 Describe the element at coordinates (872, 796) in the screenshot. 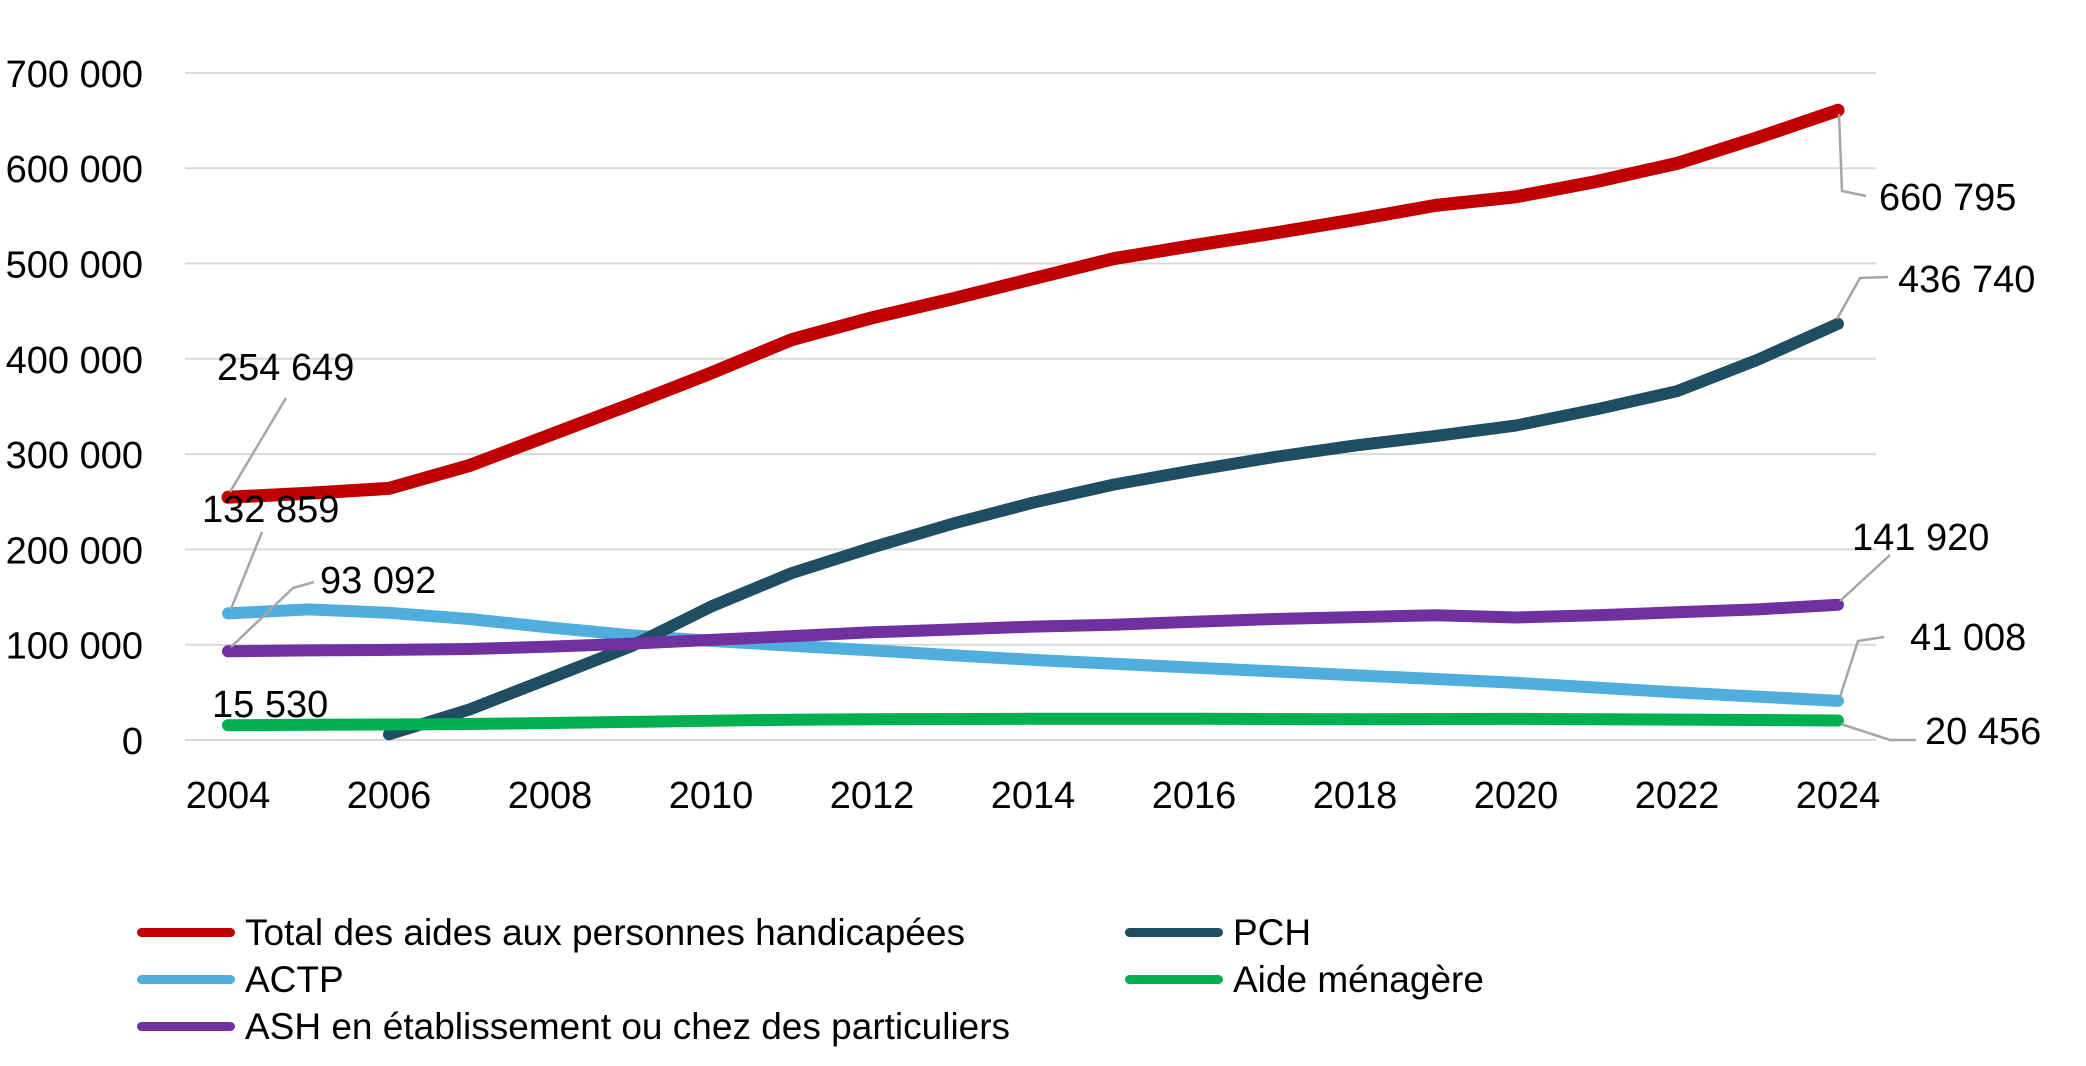

I see `x-axis-tick-label: 2012` at that location.